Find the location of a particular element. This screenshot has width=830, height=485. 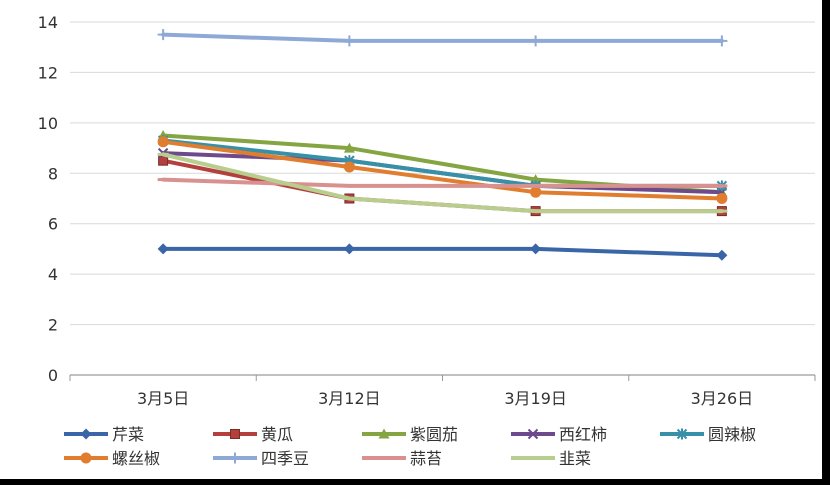

legend-item: 螺丝椒 is located at coordinates (112, 458).